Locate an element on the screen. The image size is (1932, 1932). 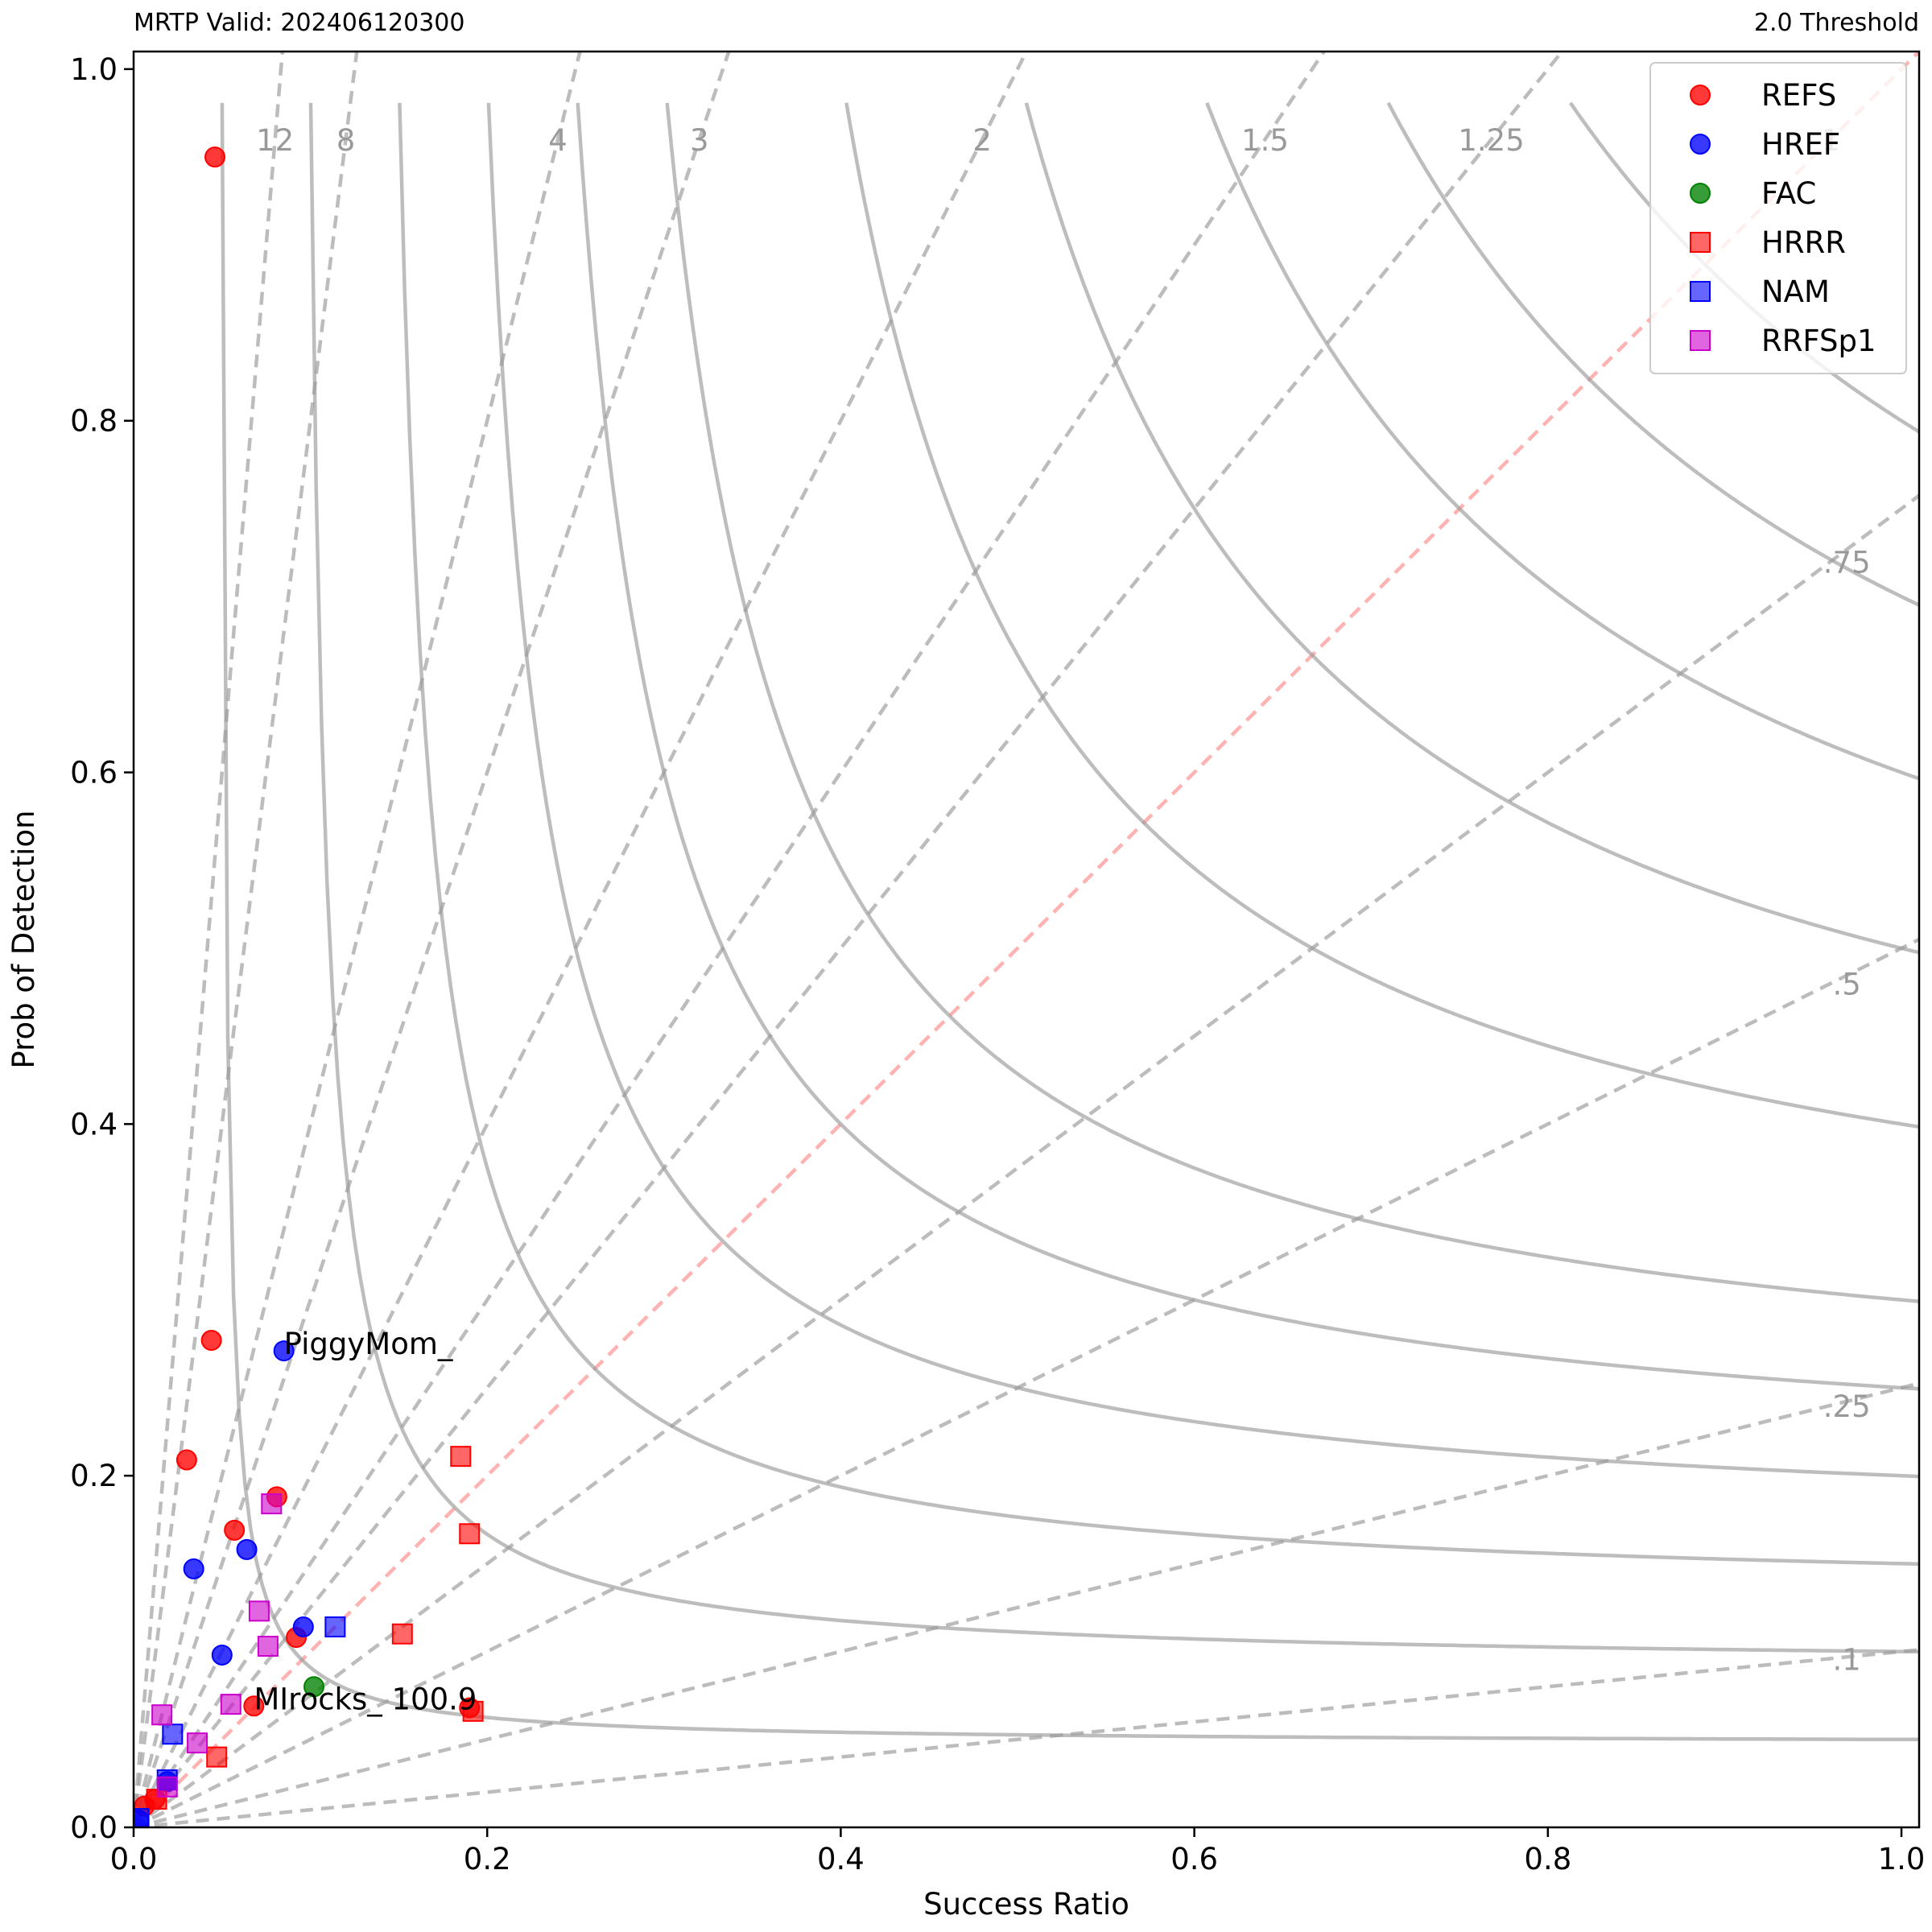
bias-label: 4 is located at coordinates (558, 140).